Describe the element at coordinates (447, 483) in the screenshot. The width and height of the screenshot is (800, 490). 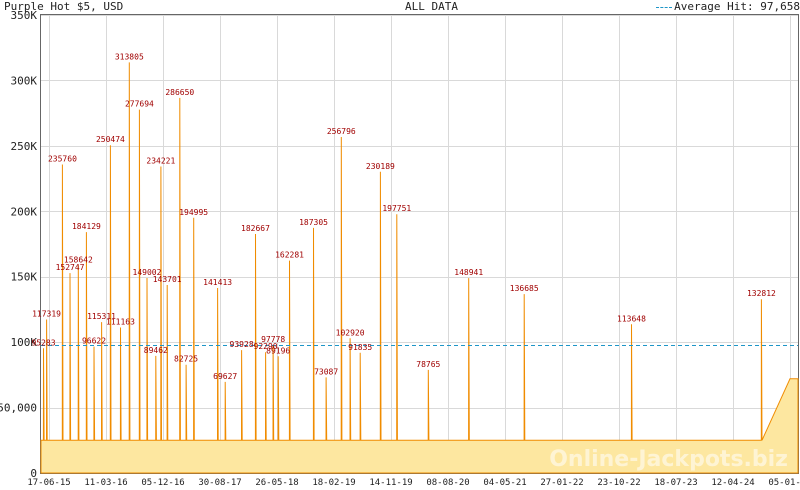
I see `x-tick-label: 08-08-20` at that location.